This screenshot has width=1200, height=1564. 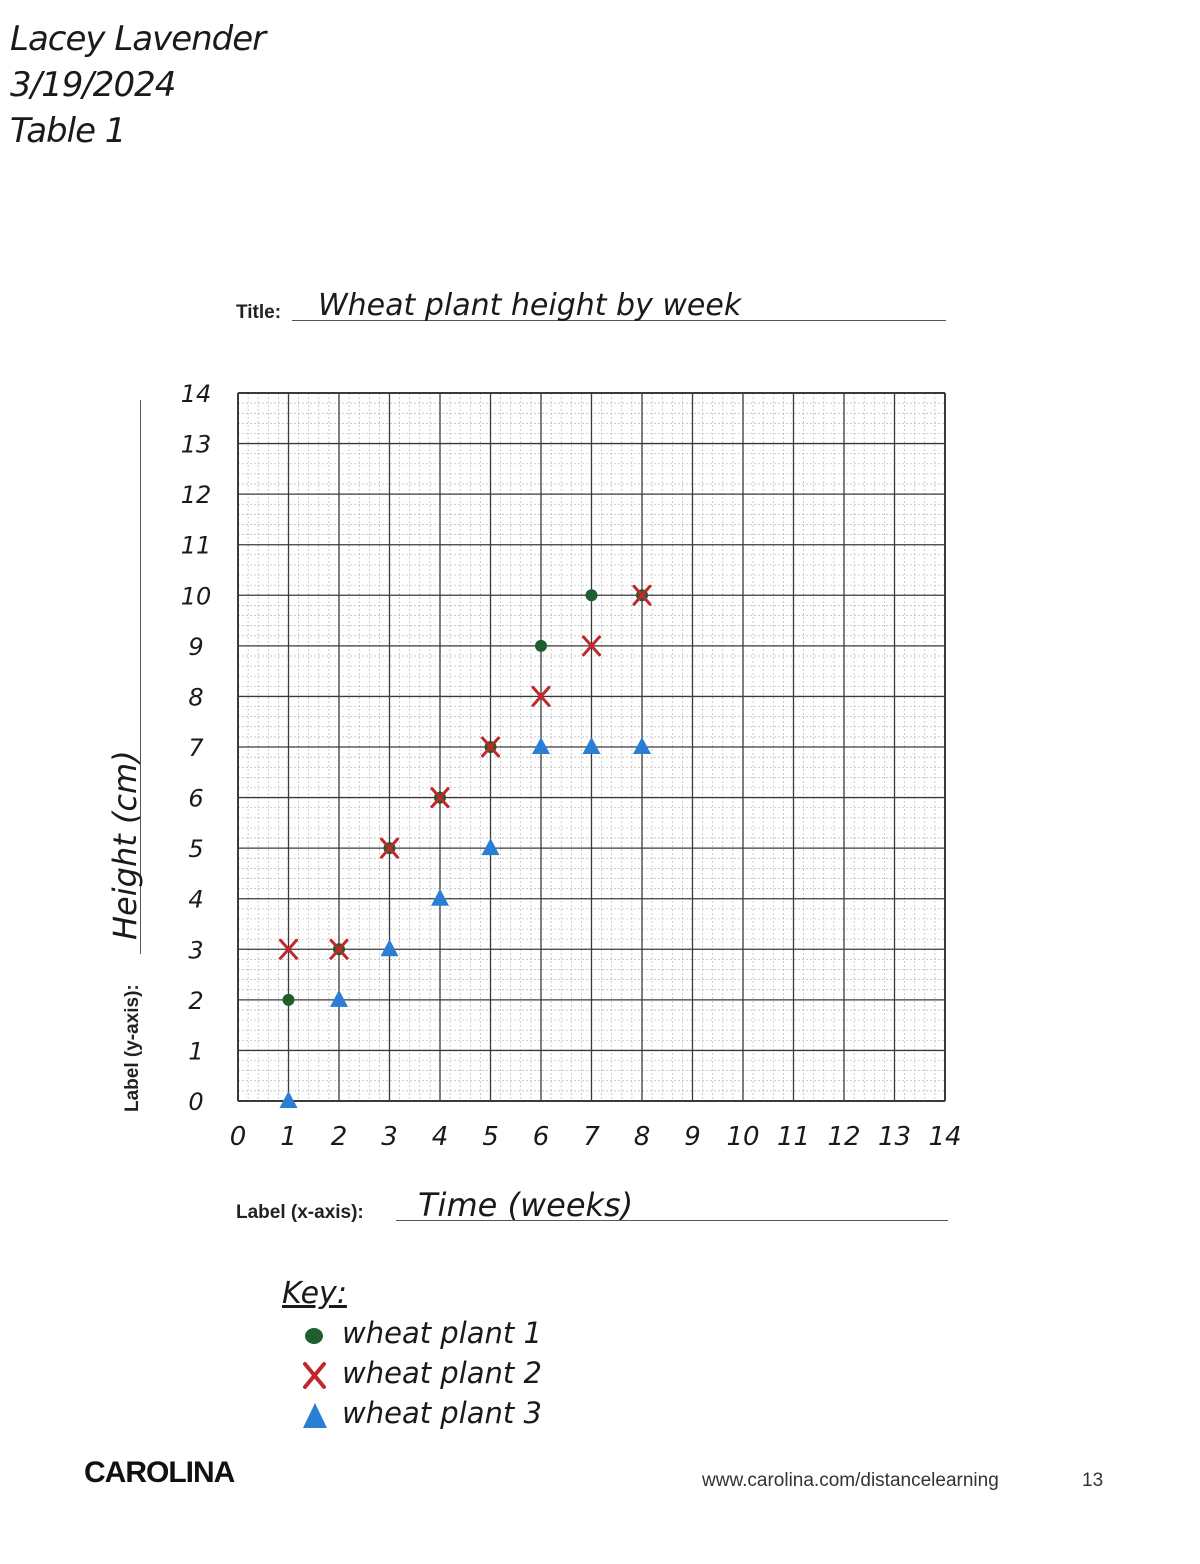 I want to click on x-tick-labels: 0 1 2 3 4 5 6 7 8 9 10 11 12 13 14, so click(x=596, y=1137).